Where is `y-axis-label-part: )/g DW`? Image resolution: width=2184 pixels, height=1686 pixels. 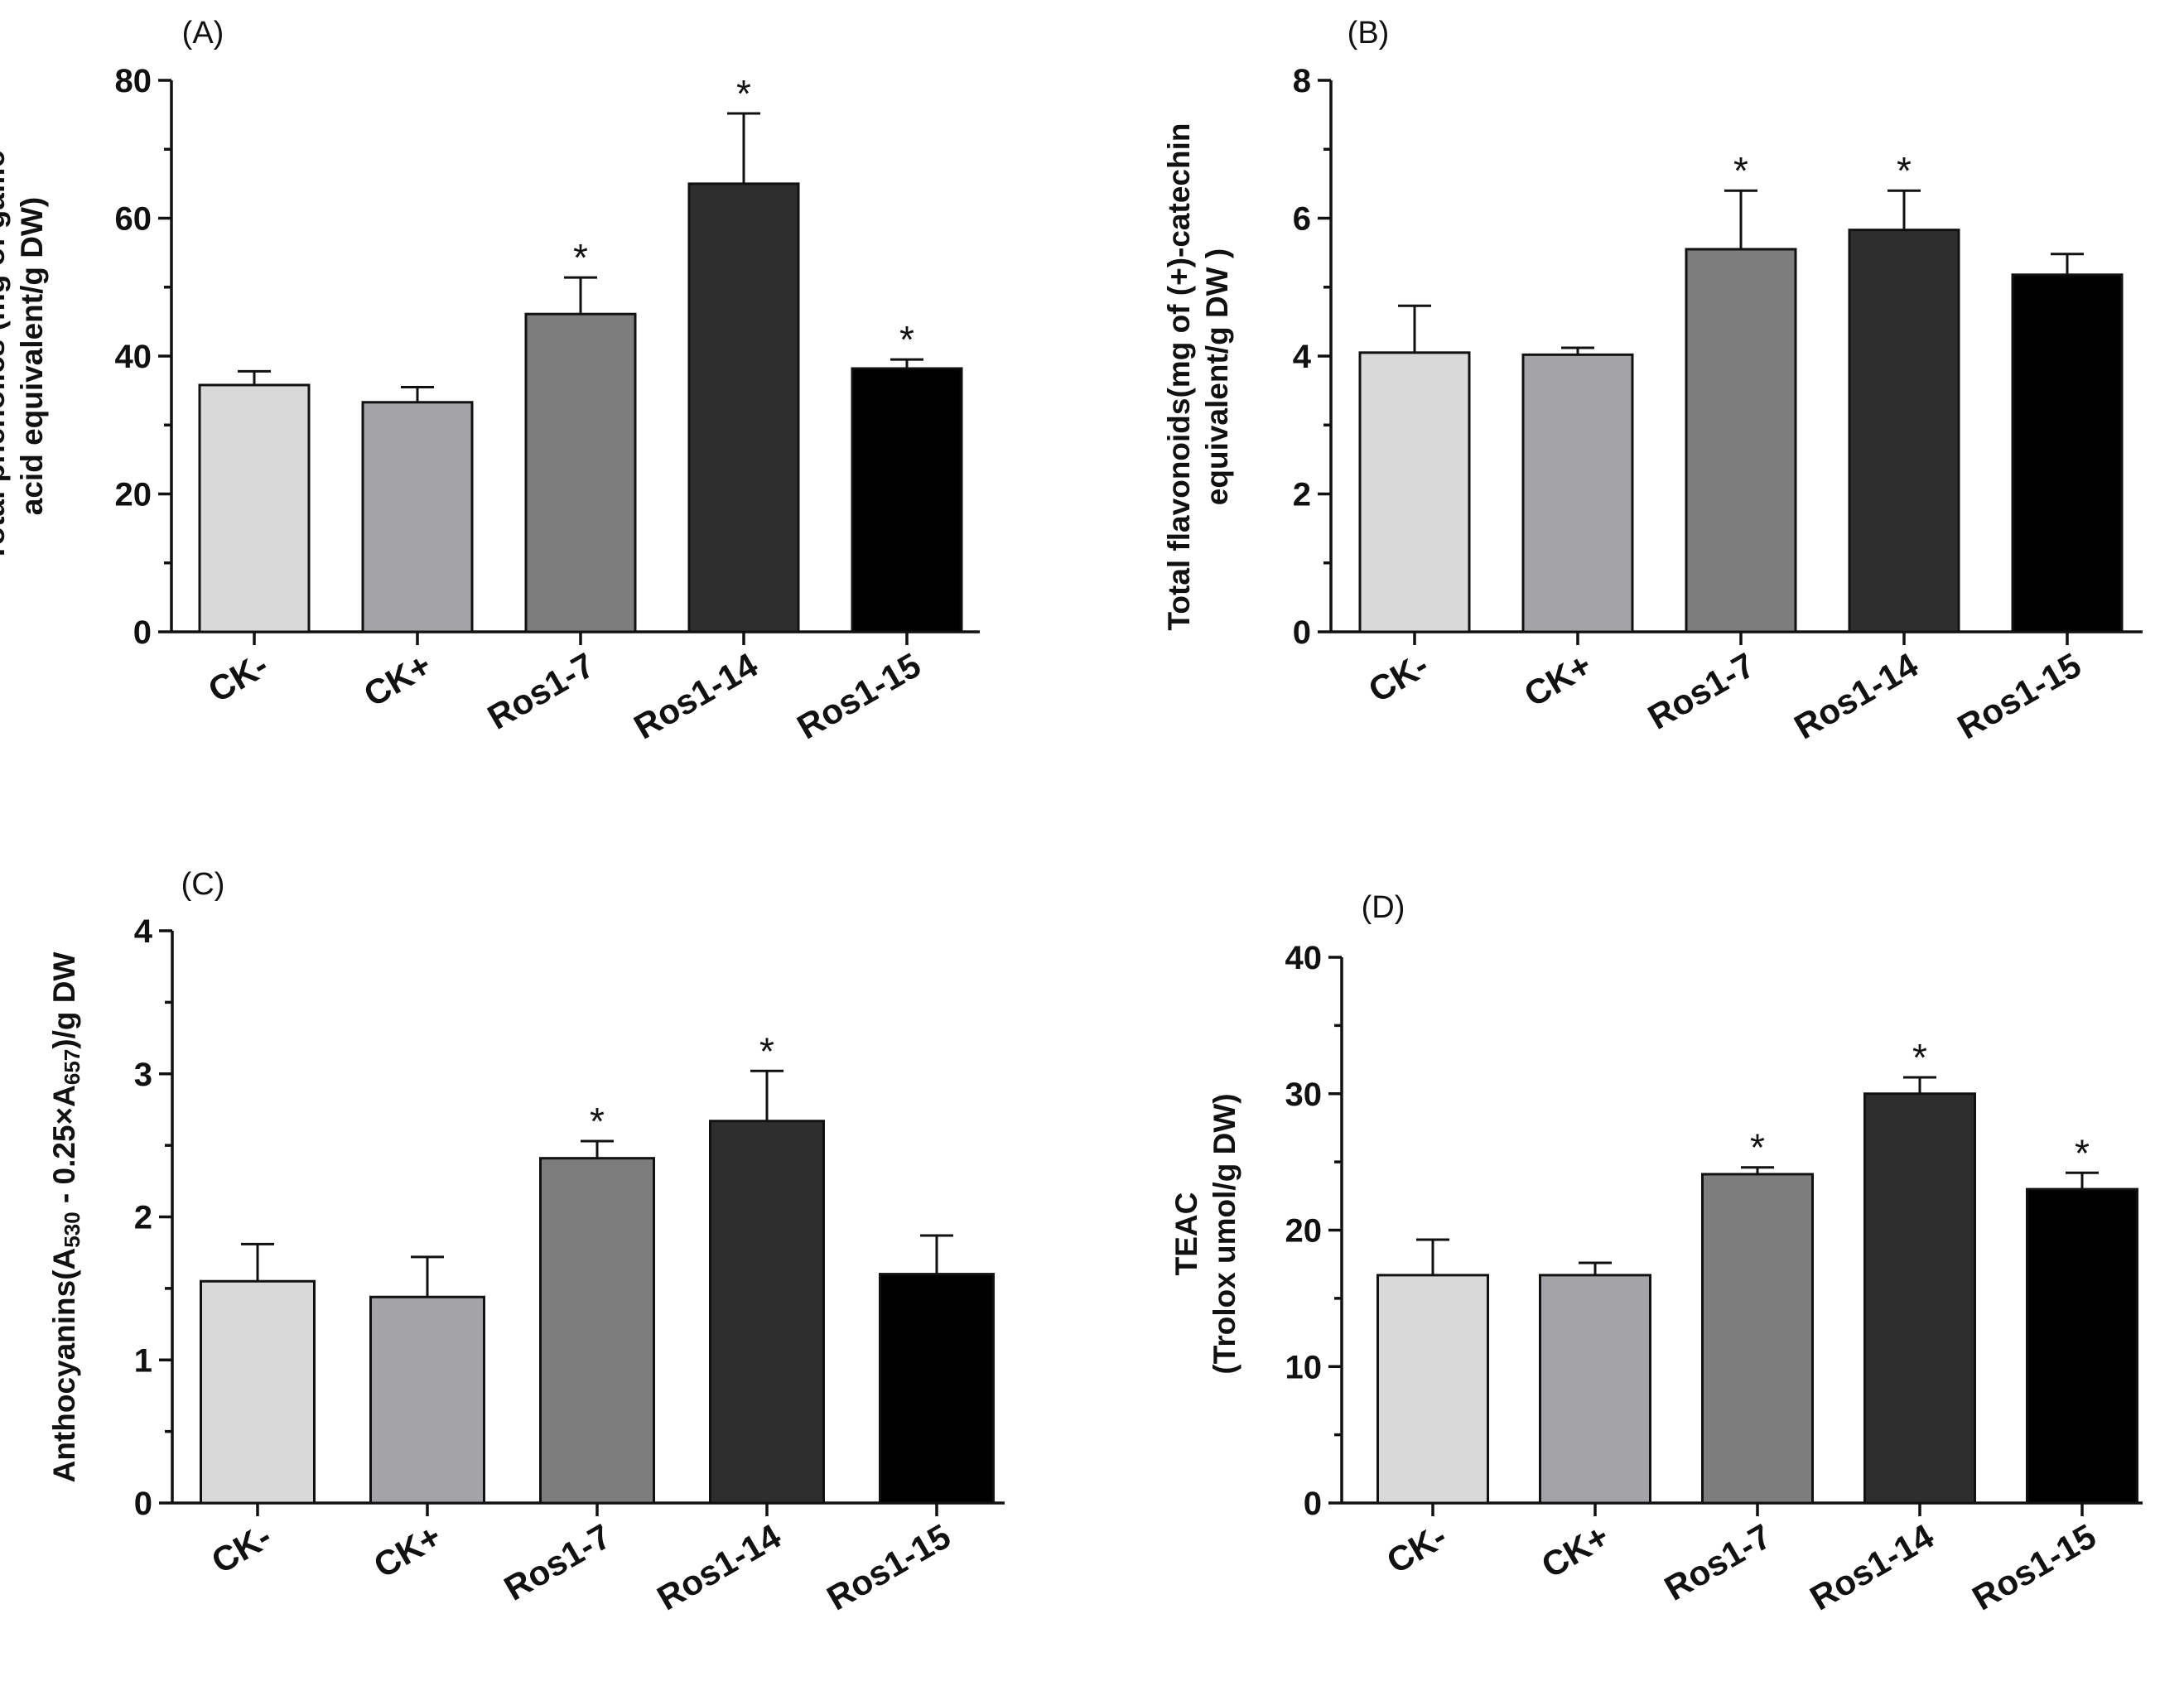 y-axis-label-part: )/g DW is located at coordinates (64, 1000).